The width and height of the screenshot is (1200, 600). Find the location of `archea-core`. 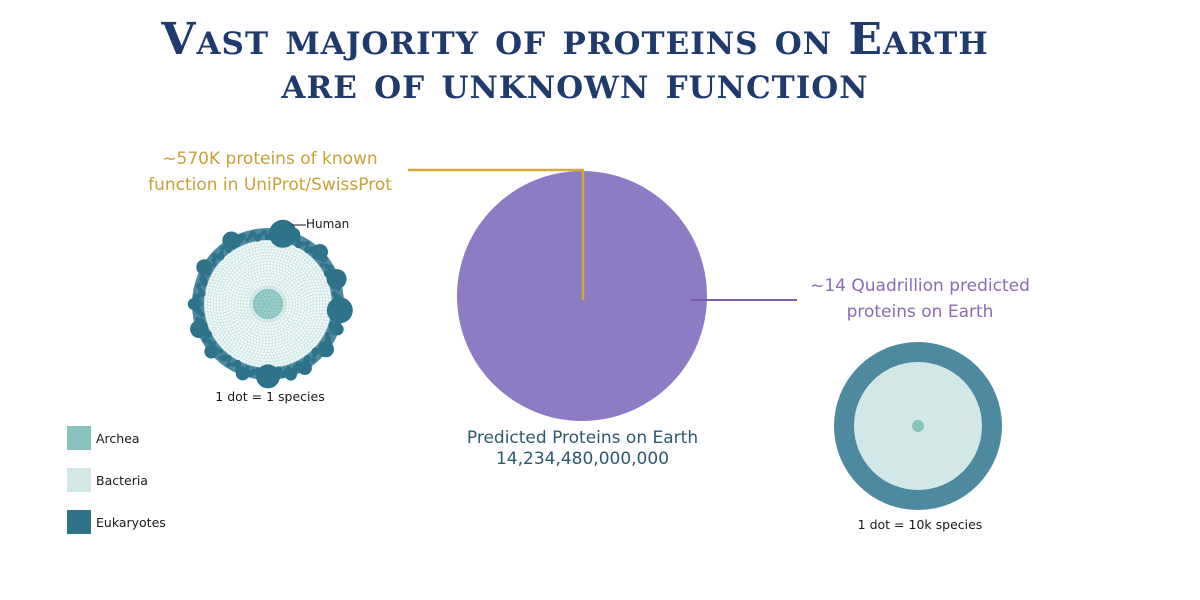

archea-core is located at coordinates (268, 304).